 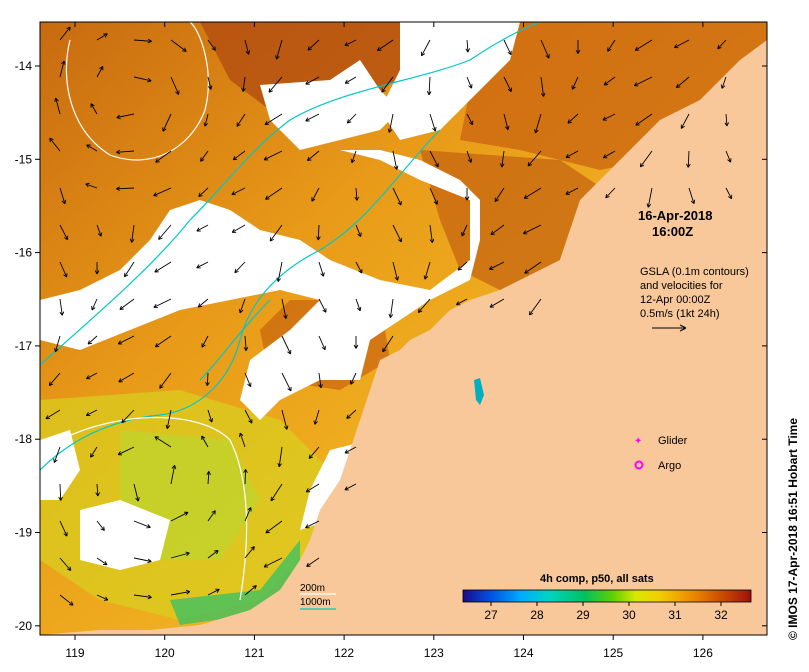 I want to click on y-tick-label: -17, so click(x=24, y=346).